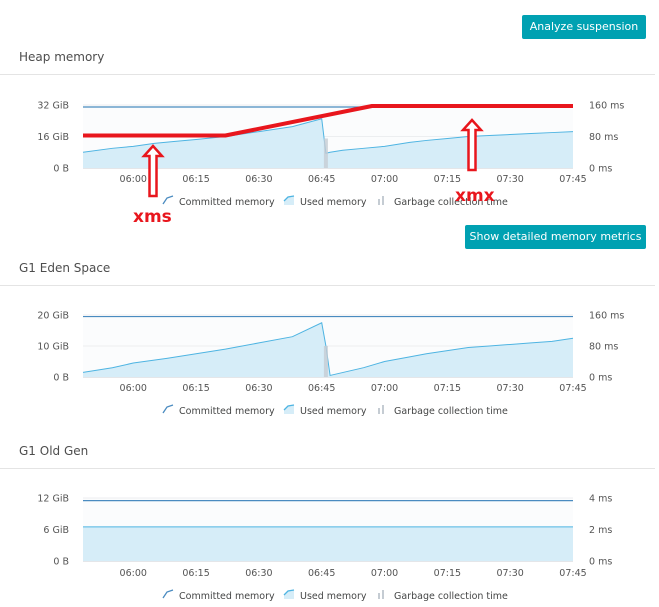 This screenshot has height=607, width=659. What do you see at coordinates (53, 347) in the screenshot?
I see `y-left-tick-label: 10 GiB` at bounding box center [53, 347].